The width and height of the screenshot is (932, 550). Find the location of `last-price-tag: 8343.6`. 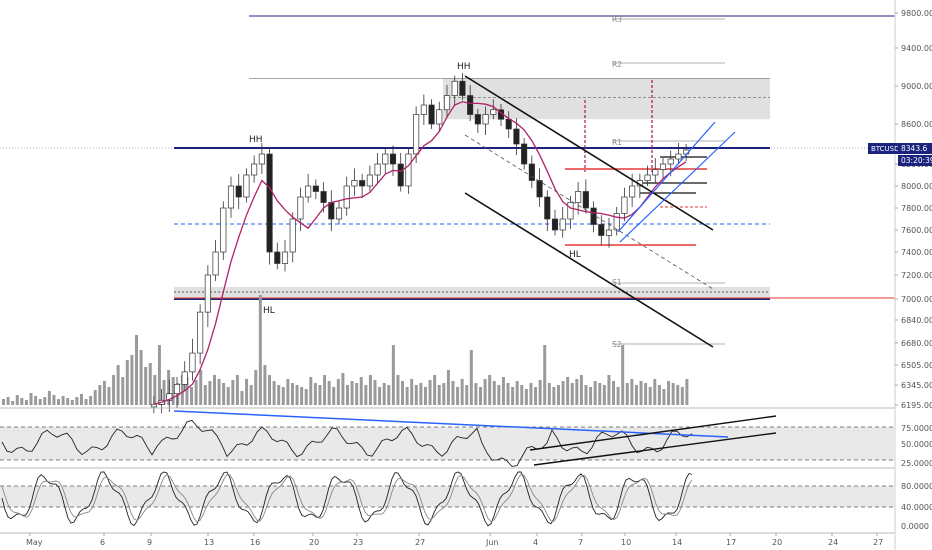

last-price-tag: 8343.6 is located at coordinates (914, 148).